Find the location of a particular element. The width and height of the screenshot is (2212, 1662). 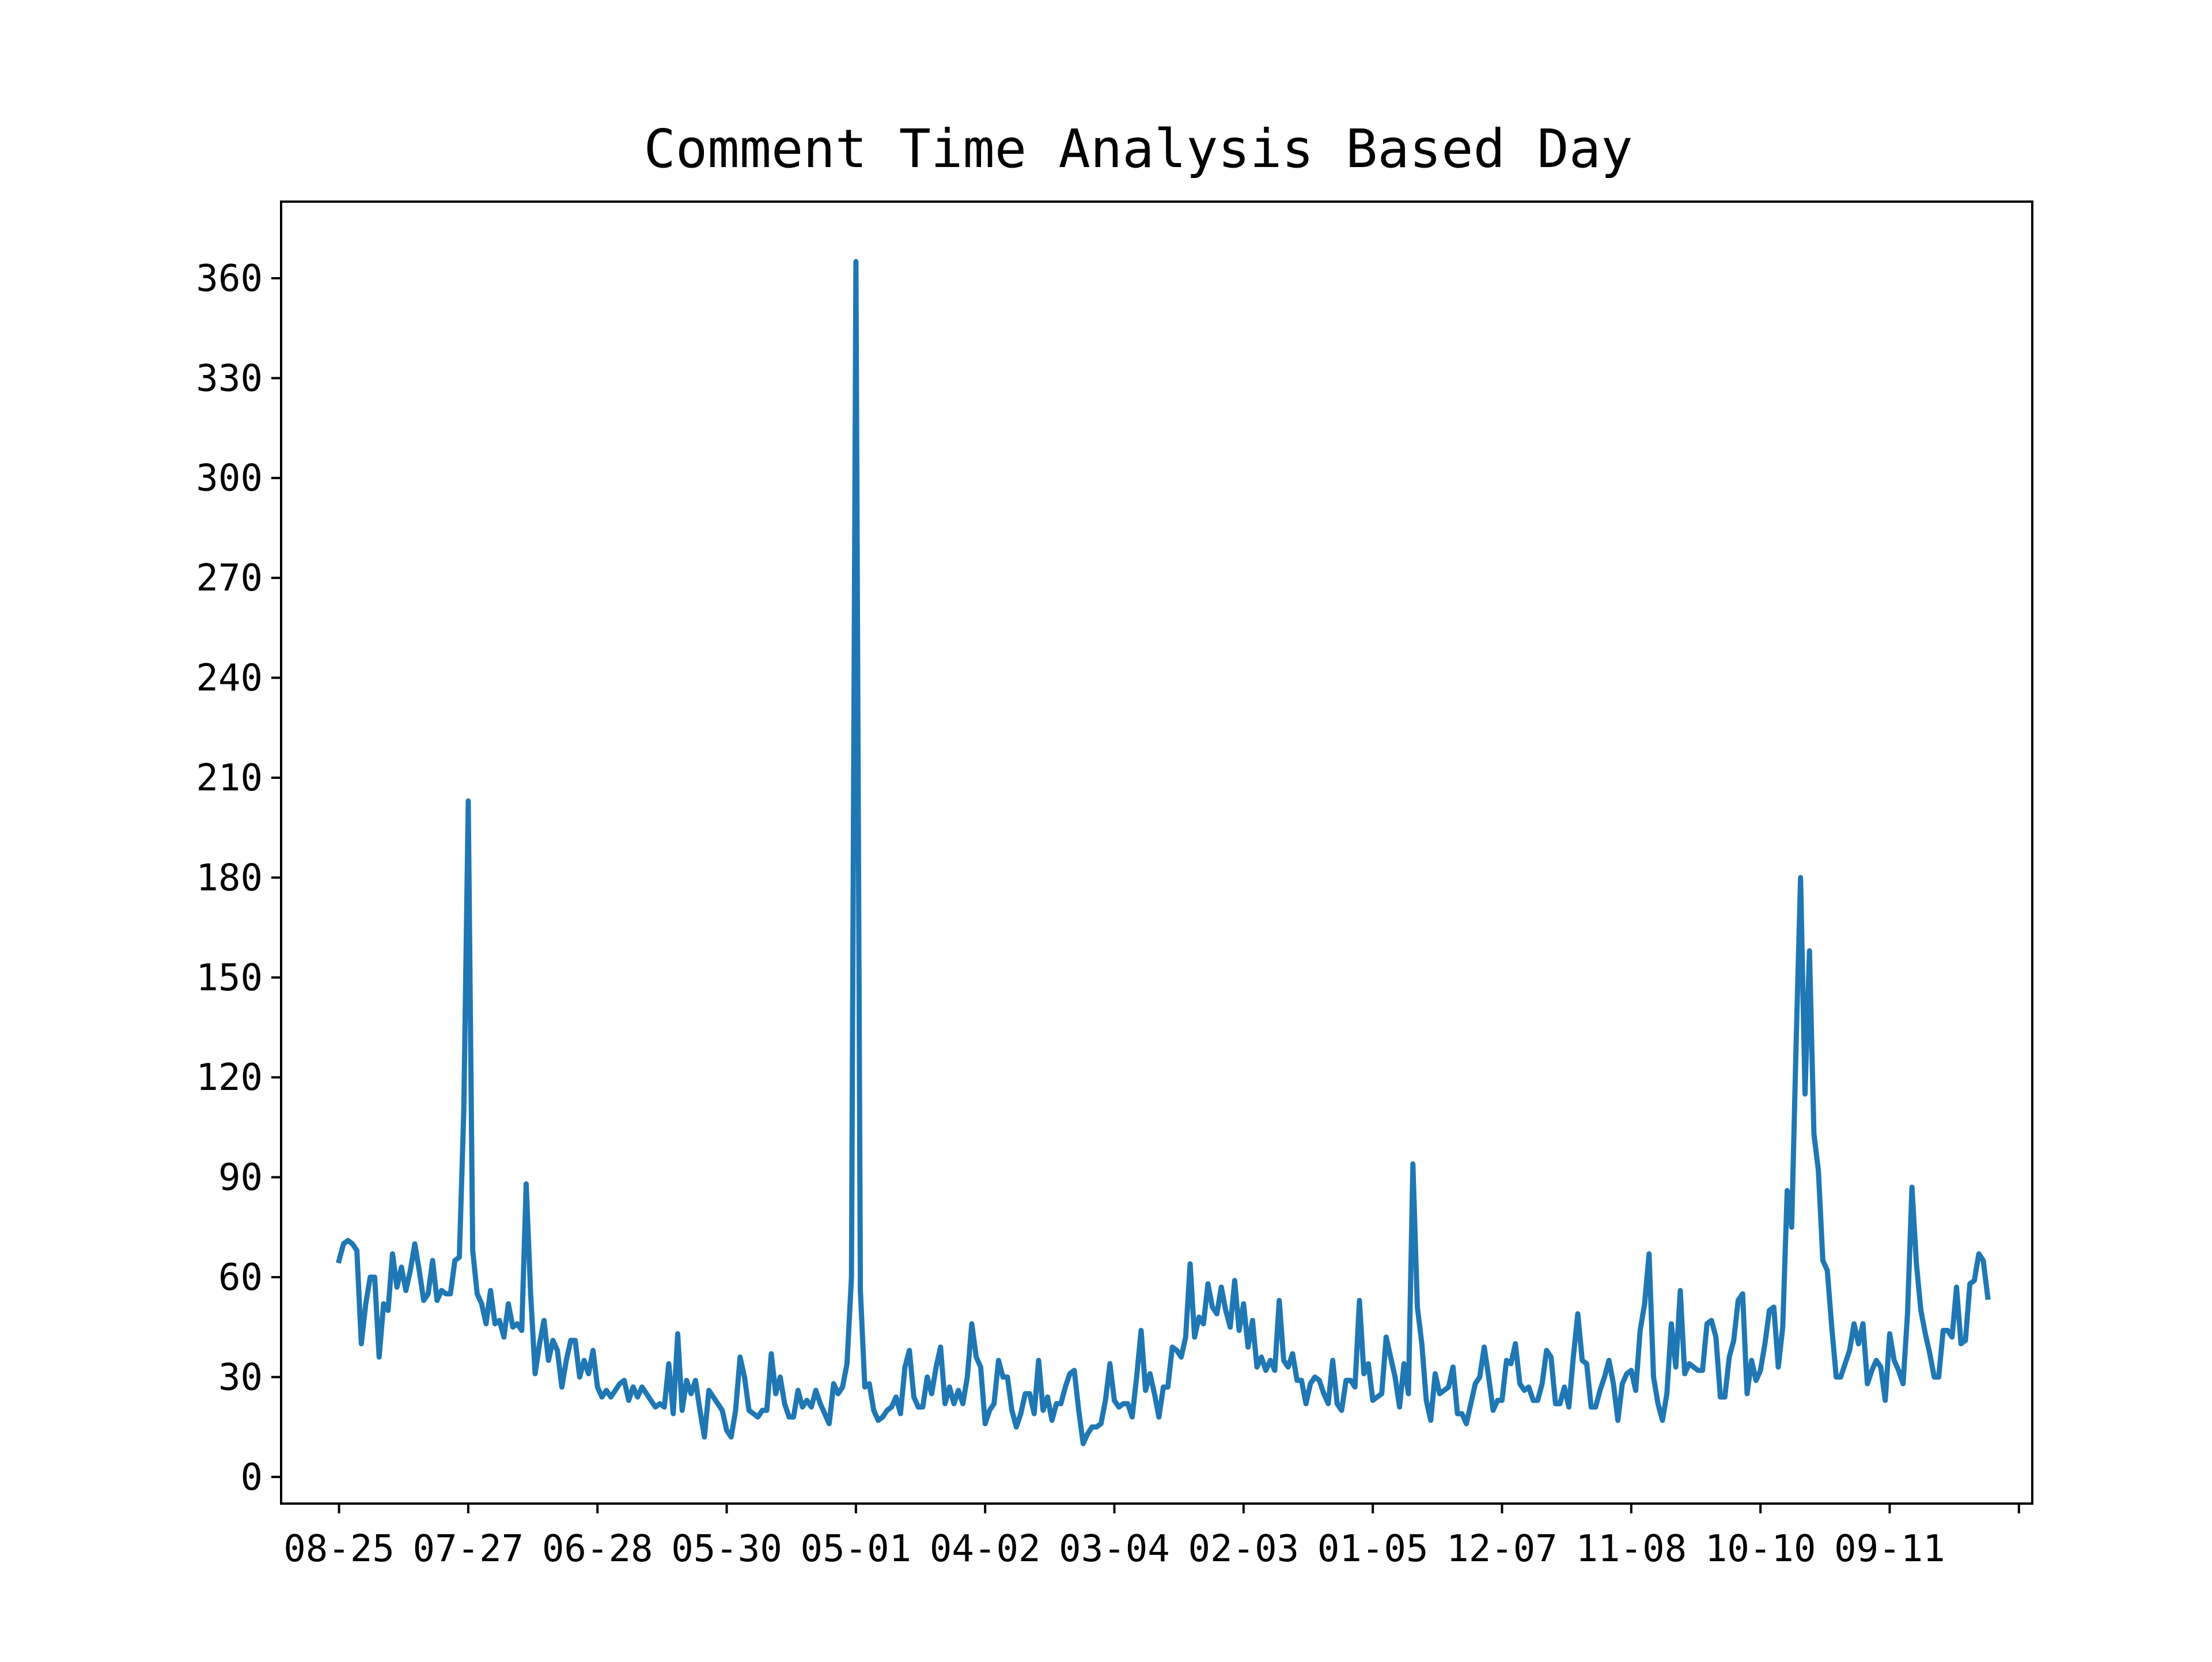

x-tick-label: 06-28 is located at coordinates (597, 1549).